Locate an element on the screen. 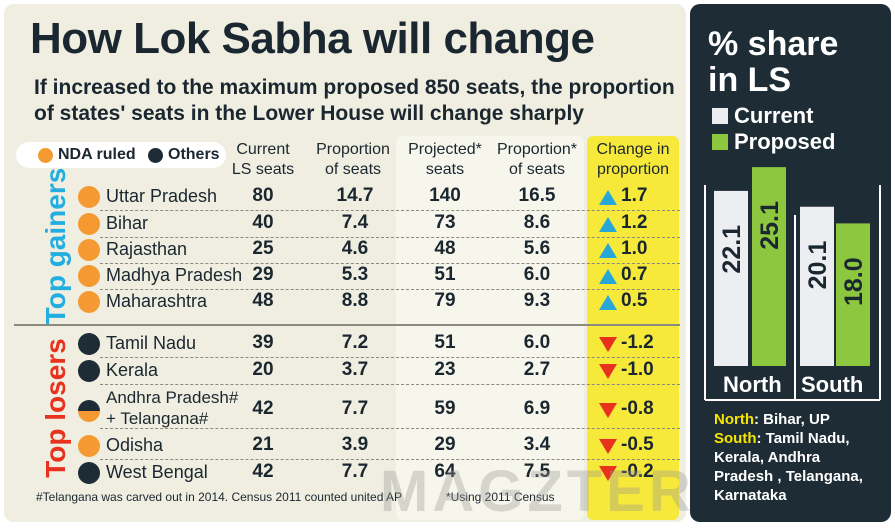 The image size is (895, 528). north-note: North: Bihar, UP is located at coordinates (772, 419).